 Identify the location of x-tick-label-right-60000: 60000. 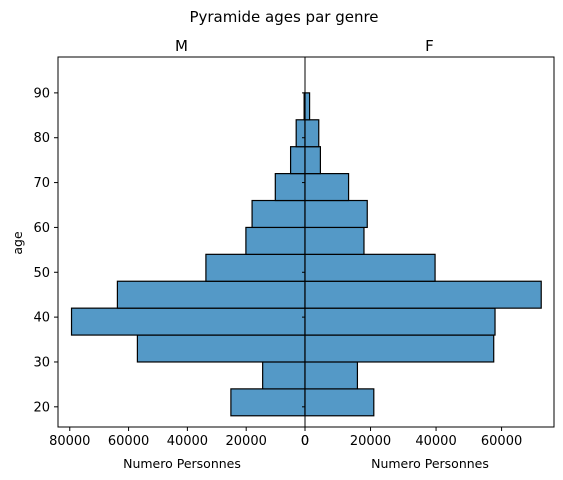
(501, 441).